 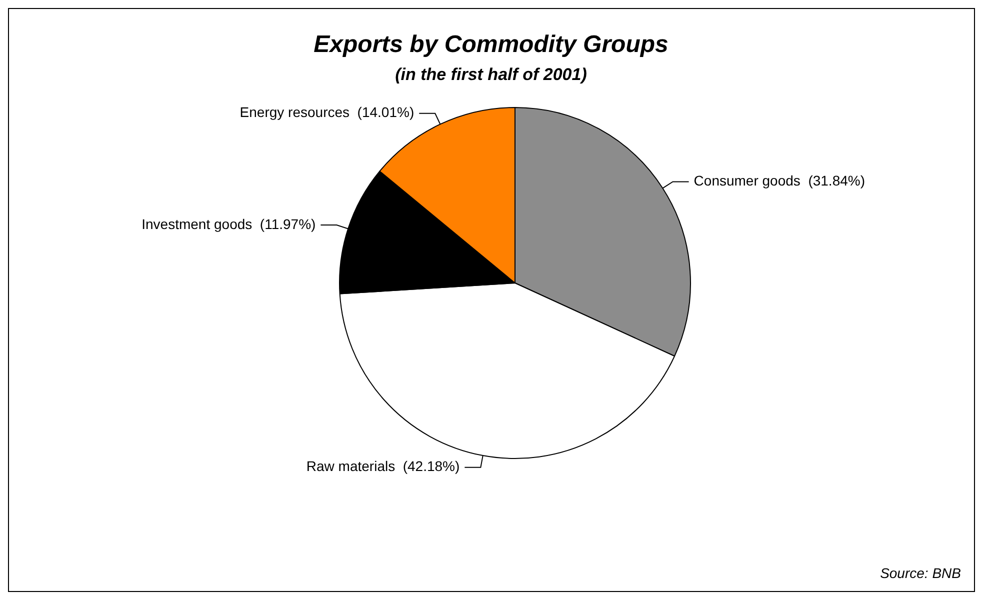 I want to click on source-note: Source: BNB, so click(x=920, y=573).